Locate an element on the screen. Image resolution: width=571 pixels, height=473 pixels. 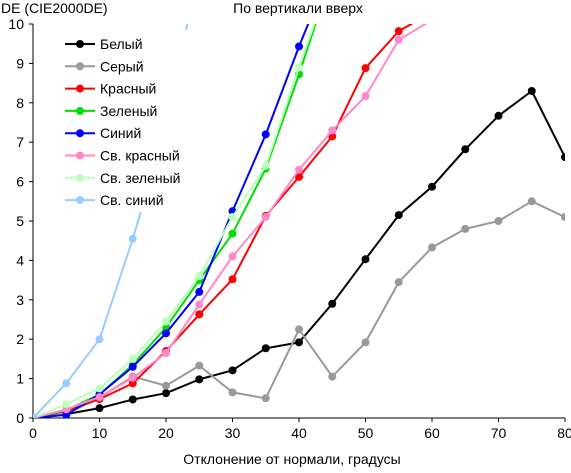
x-tick-label: 0 is located at coordinates (33, 433).